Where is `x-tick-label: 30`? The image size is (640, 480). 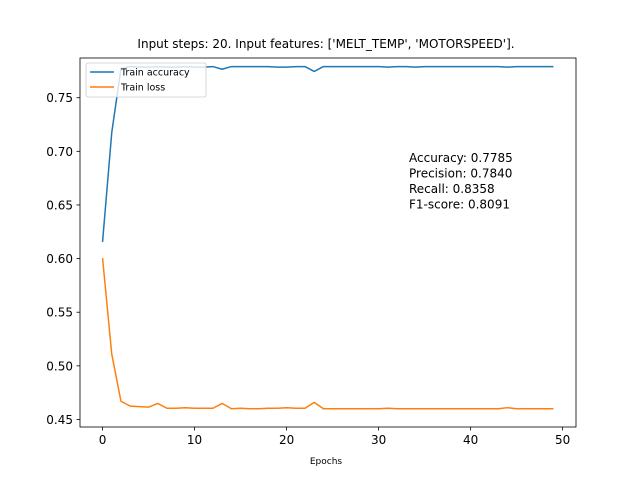
x-tick-label: 30 is located at coordinates (378, 440).